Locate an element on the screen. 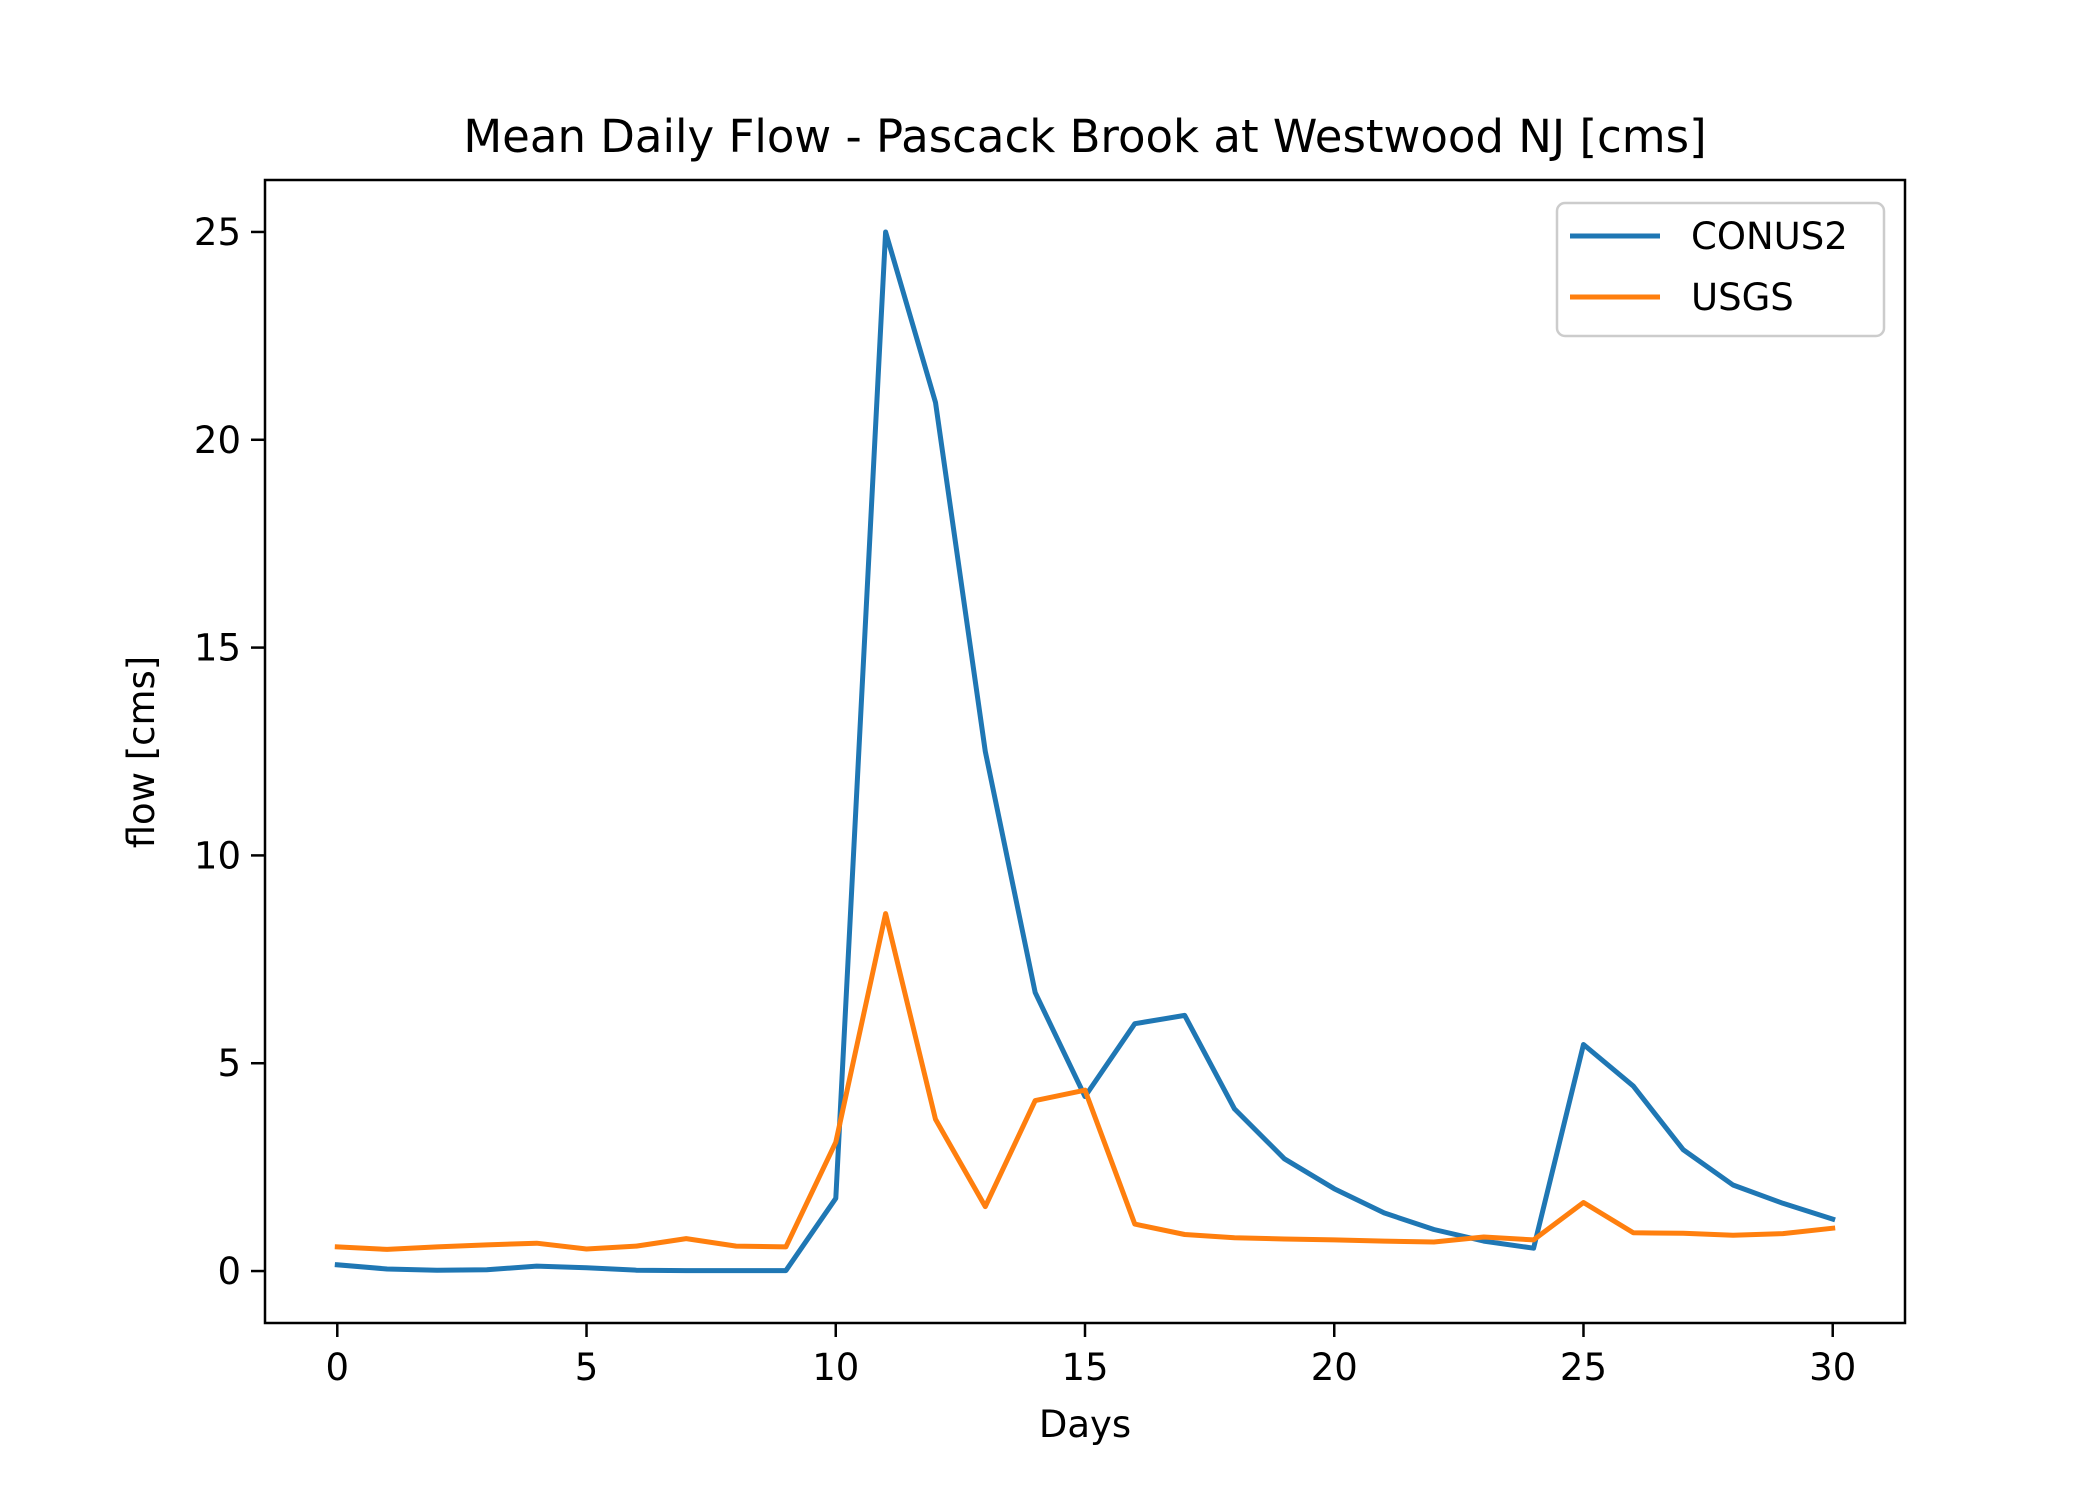 This screenshot has width=2100, height=1500. y-tick-label: 0 is located at coordinates (229, 1271).